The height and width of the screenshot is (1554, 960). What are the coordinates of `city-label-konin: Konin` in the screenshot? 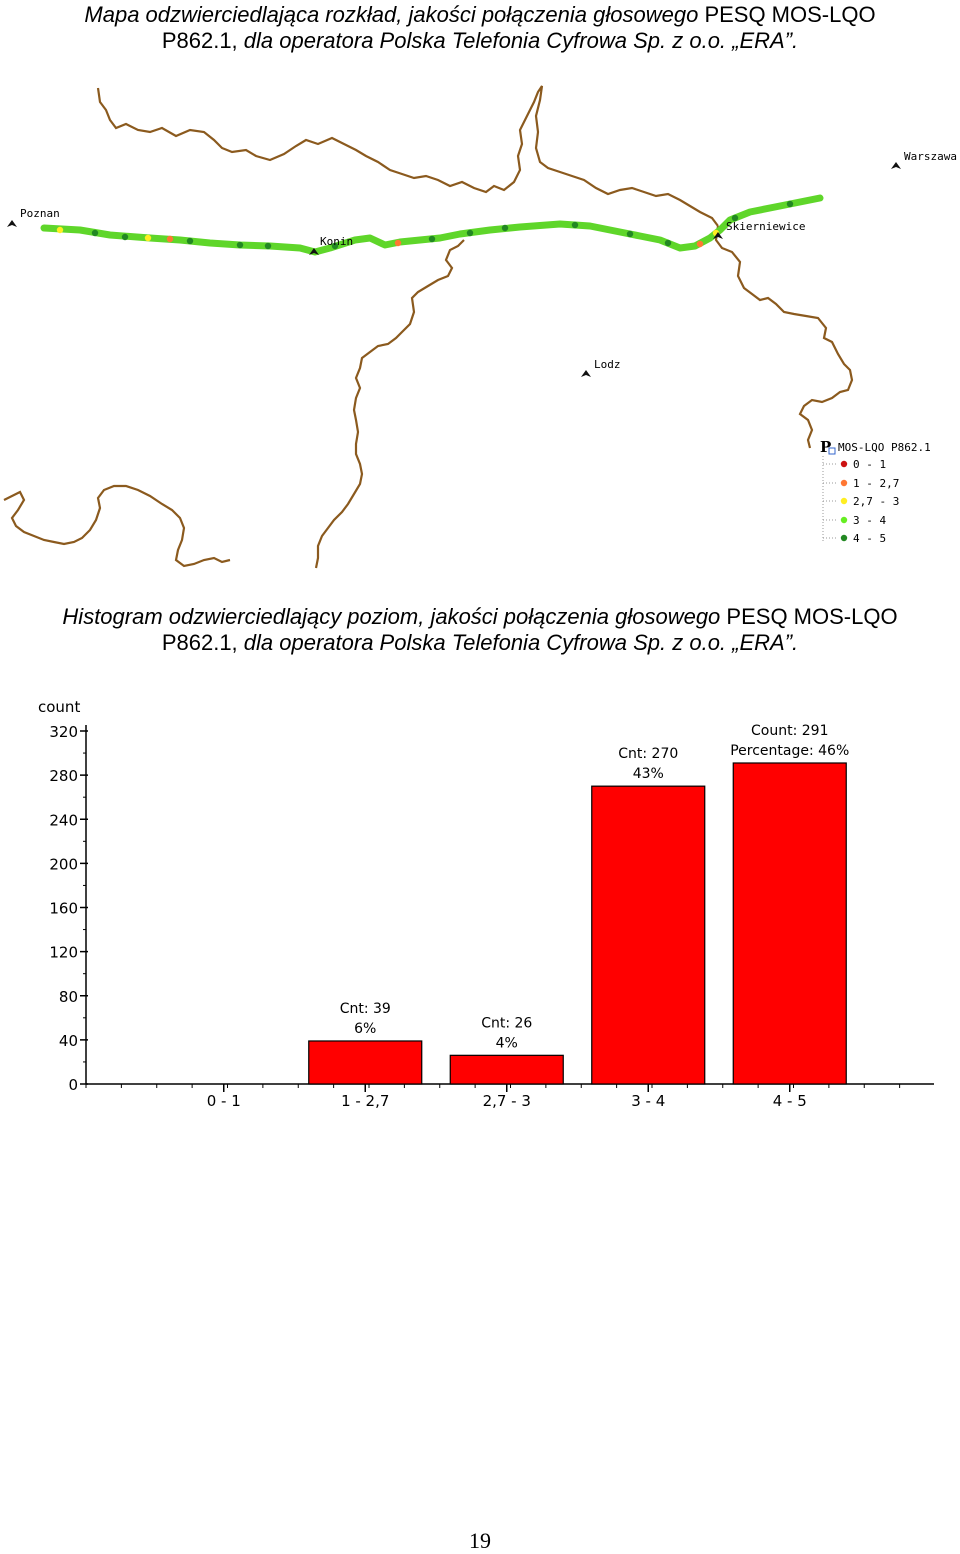 It's located at (336, 241).